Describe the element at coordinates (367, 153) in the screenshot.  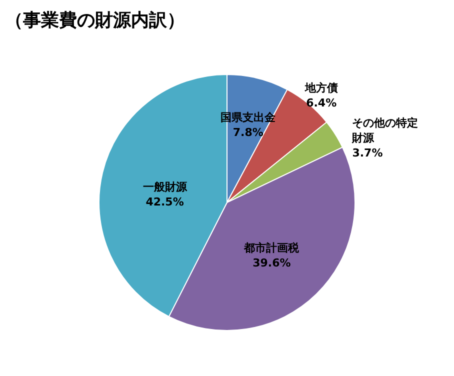
I see `data-label: 3.7%` at that location.